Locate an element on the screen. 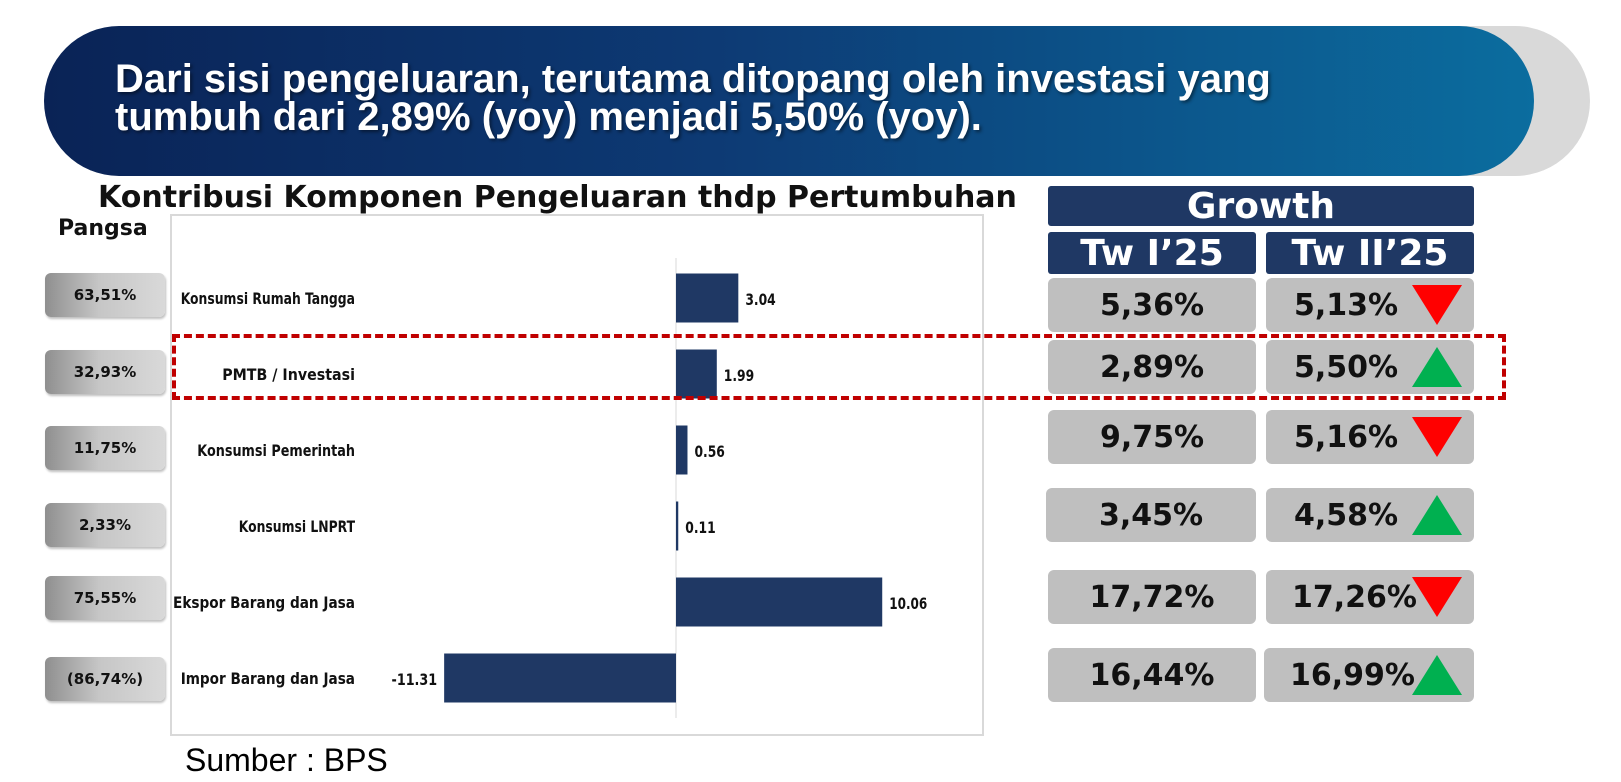  growth-tw2-value: 5,16% is located at coordinates (1346, 437).